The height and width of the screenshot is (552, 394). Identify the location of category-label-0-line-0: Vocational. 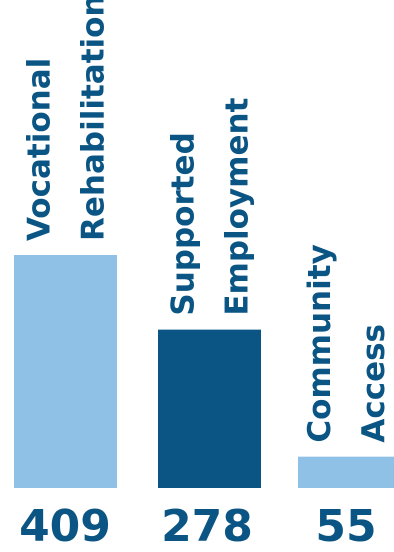
(40, 149).